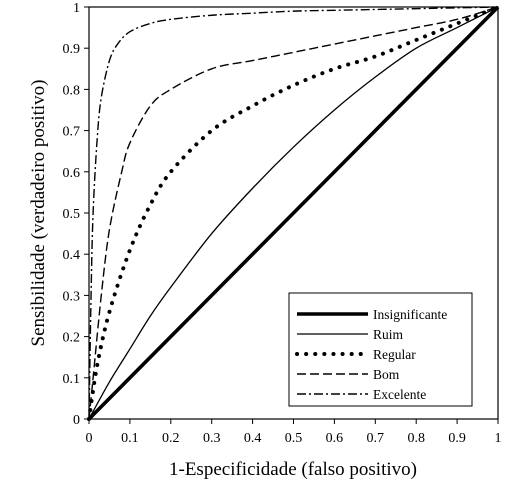  Describe the element at coordinates (72, 296) in the screenshot. I see `y-tick-label: 0.3` at that location.